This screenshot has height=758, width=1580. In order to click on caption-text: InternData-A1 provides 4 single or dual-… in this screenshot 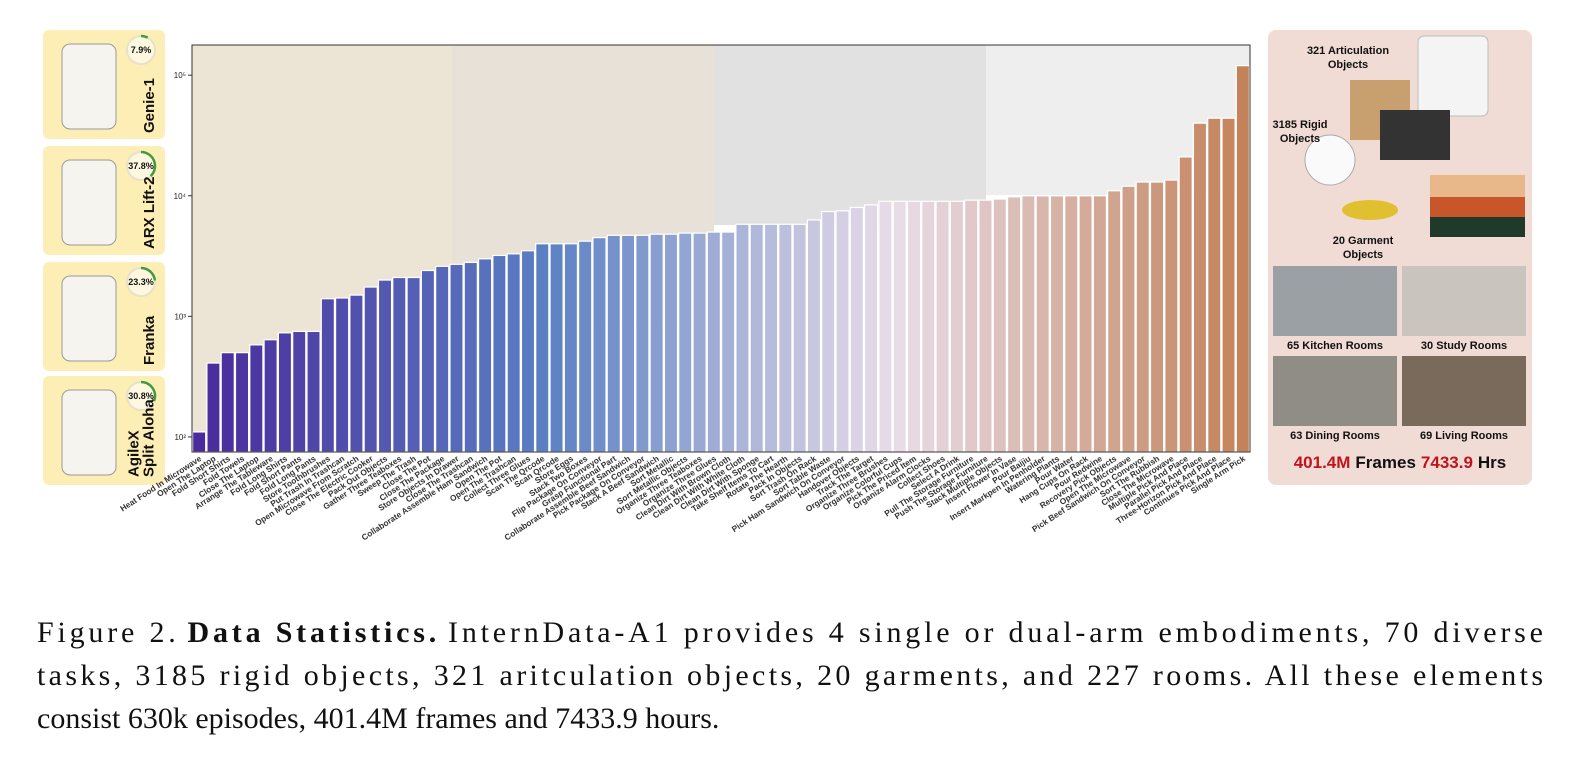, I will do `click(995, 632)`.